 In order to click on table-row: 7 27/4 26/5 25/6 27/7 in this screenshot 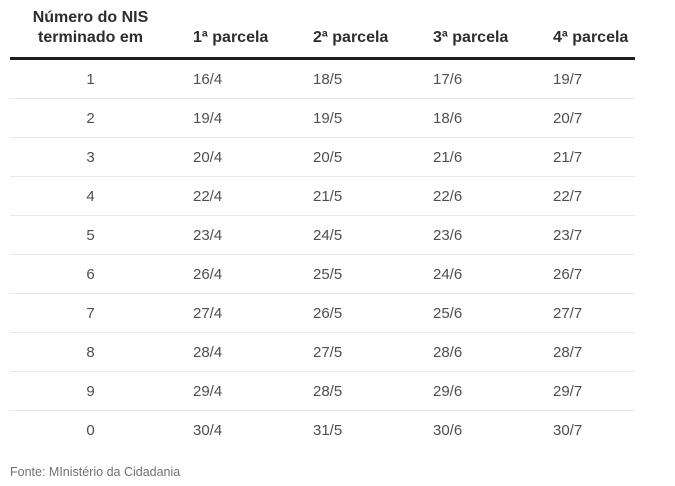, I will do `click(322, 313)`.